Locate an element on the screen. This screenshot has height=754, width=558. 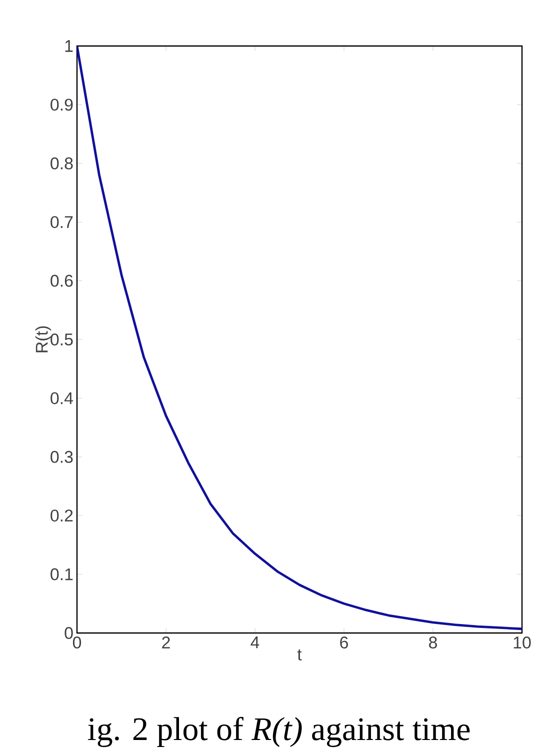
x-tick-label: 2 is located at coordinates (166, 642).